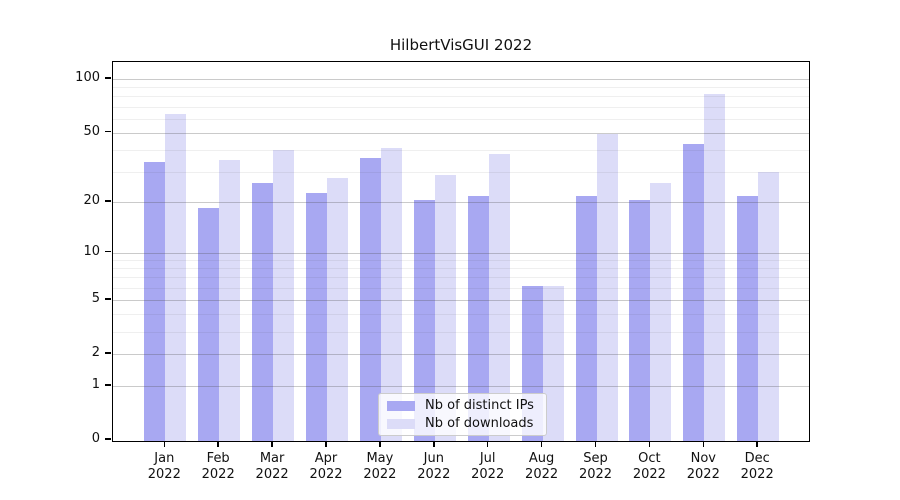  Describe the element at coordinates (487, 444) in the screenshot. I see `x-tick-jul` at that location.